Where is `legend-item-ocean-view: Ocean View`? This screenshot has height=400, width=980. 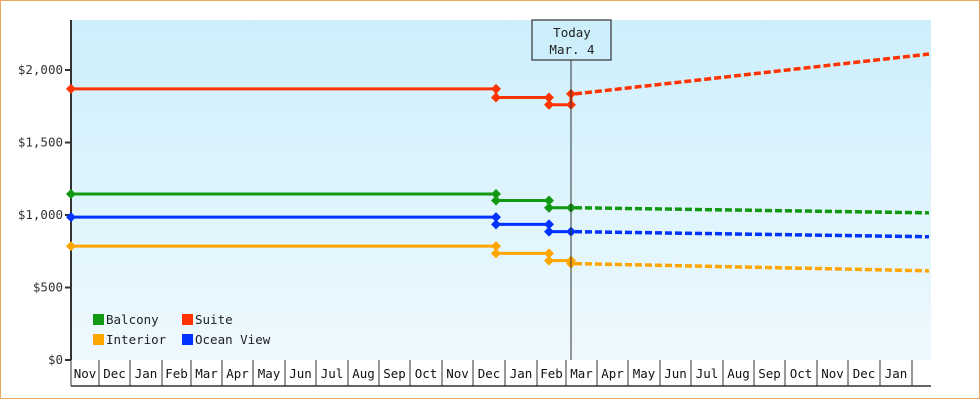
legend-item-ocean-view: Ocean View is located at coordinates (226, 339).